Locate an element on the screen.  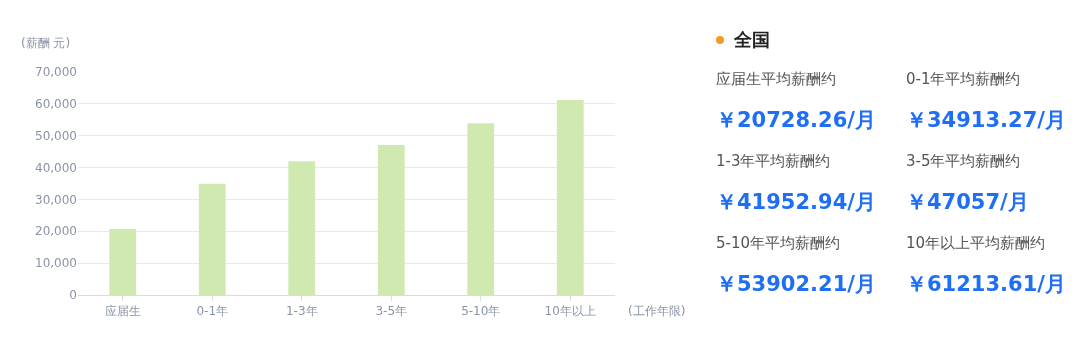
text: ￥61213.61/月 is located at coordinates (986, 284).